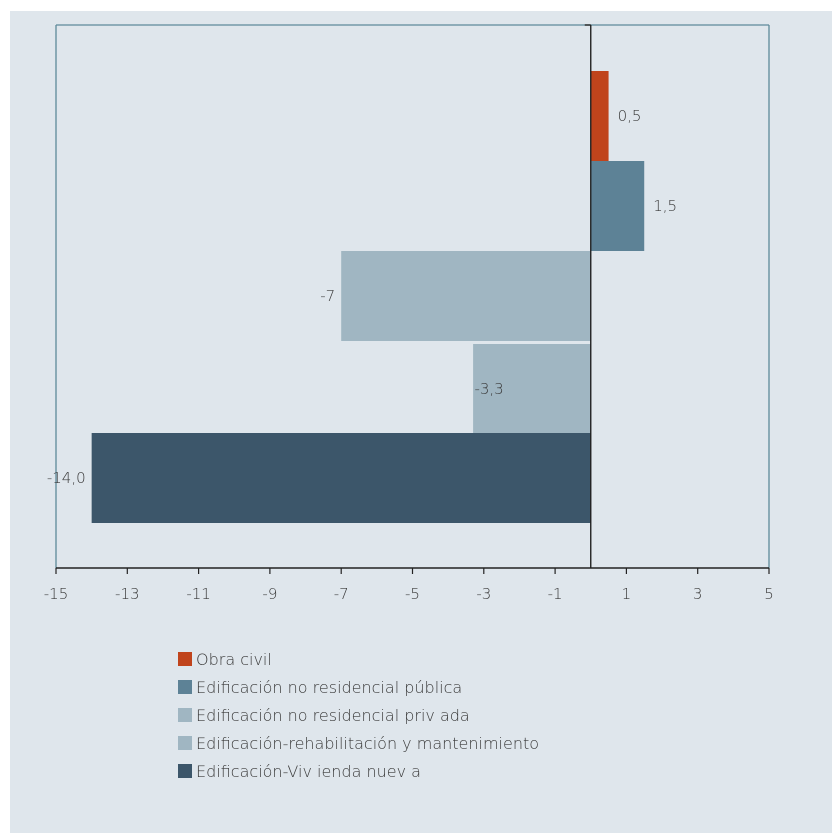  Describe the element at coordinates (269, 594) in the screenshot. I see `x-tick-label-3: -9` at that location.